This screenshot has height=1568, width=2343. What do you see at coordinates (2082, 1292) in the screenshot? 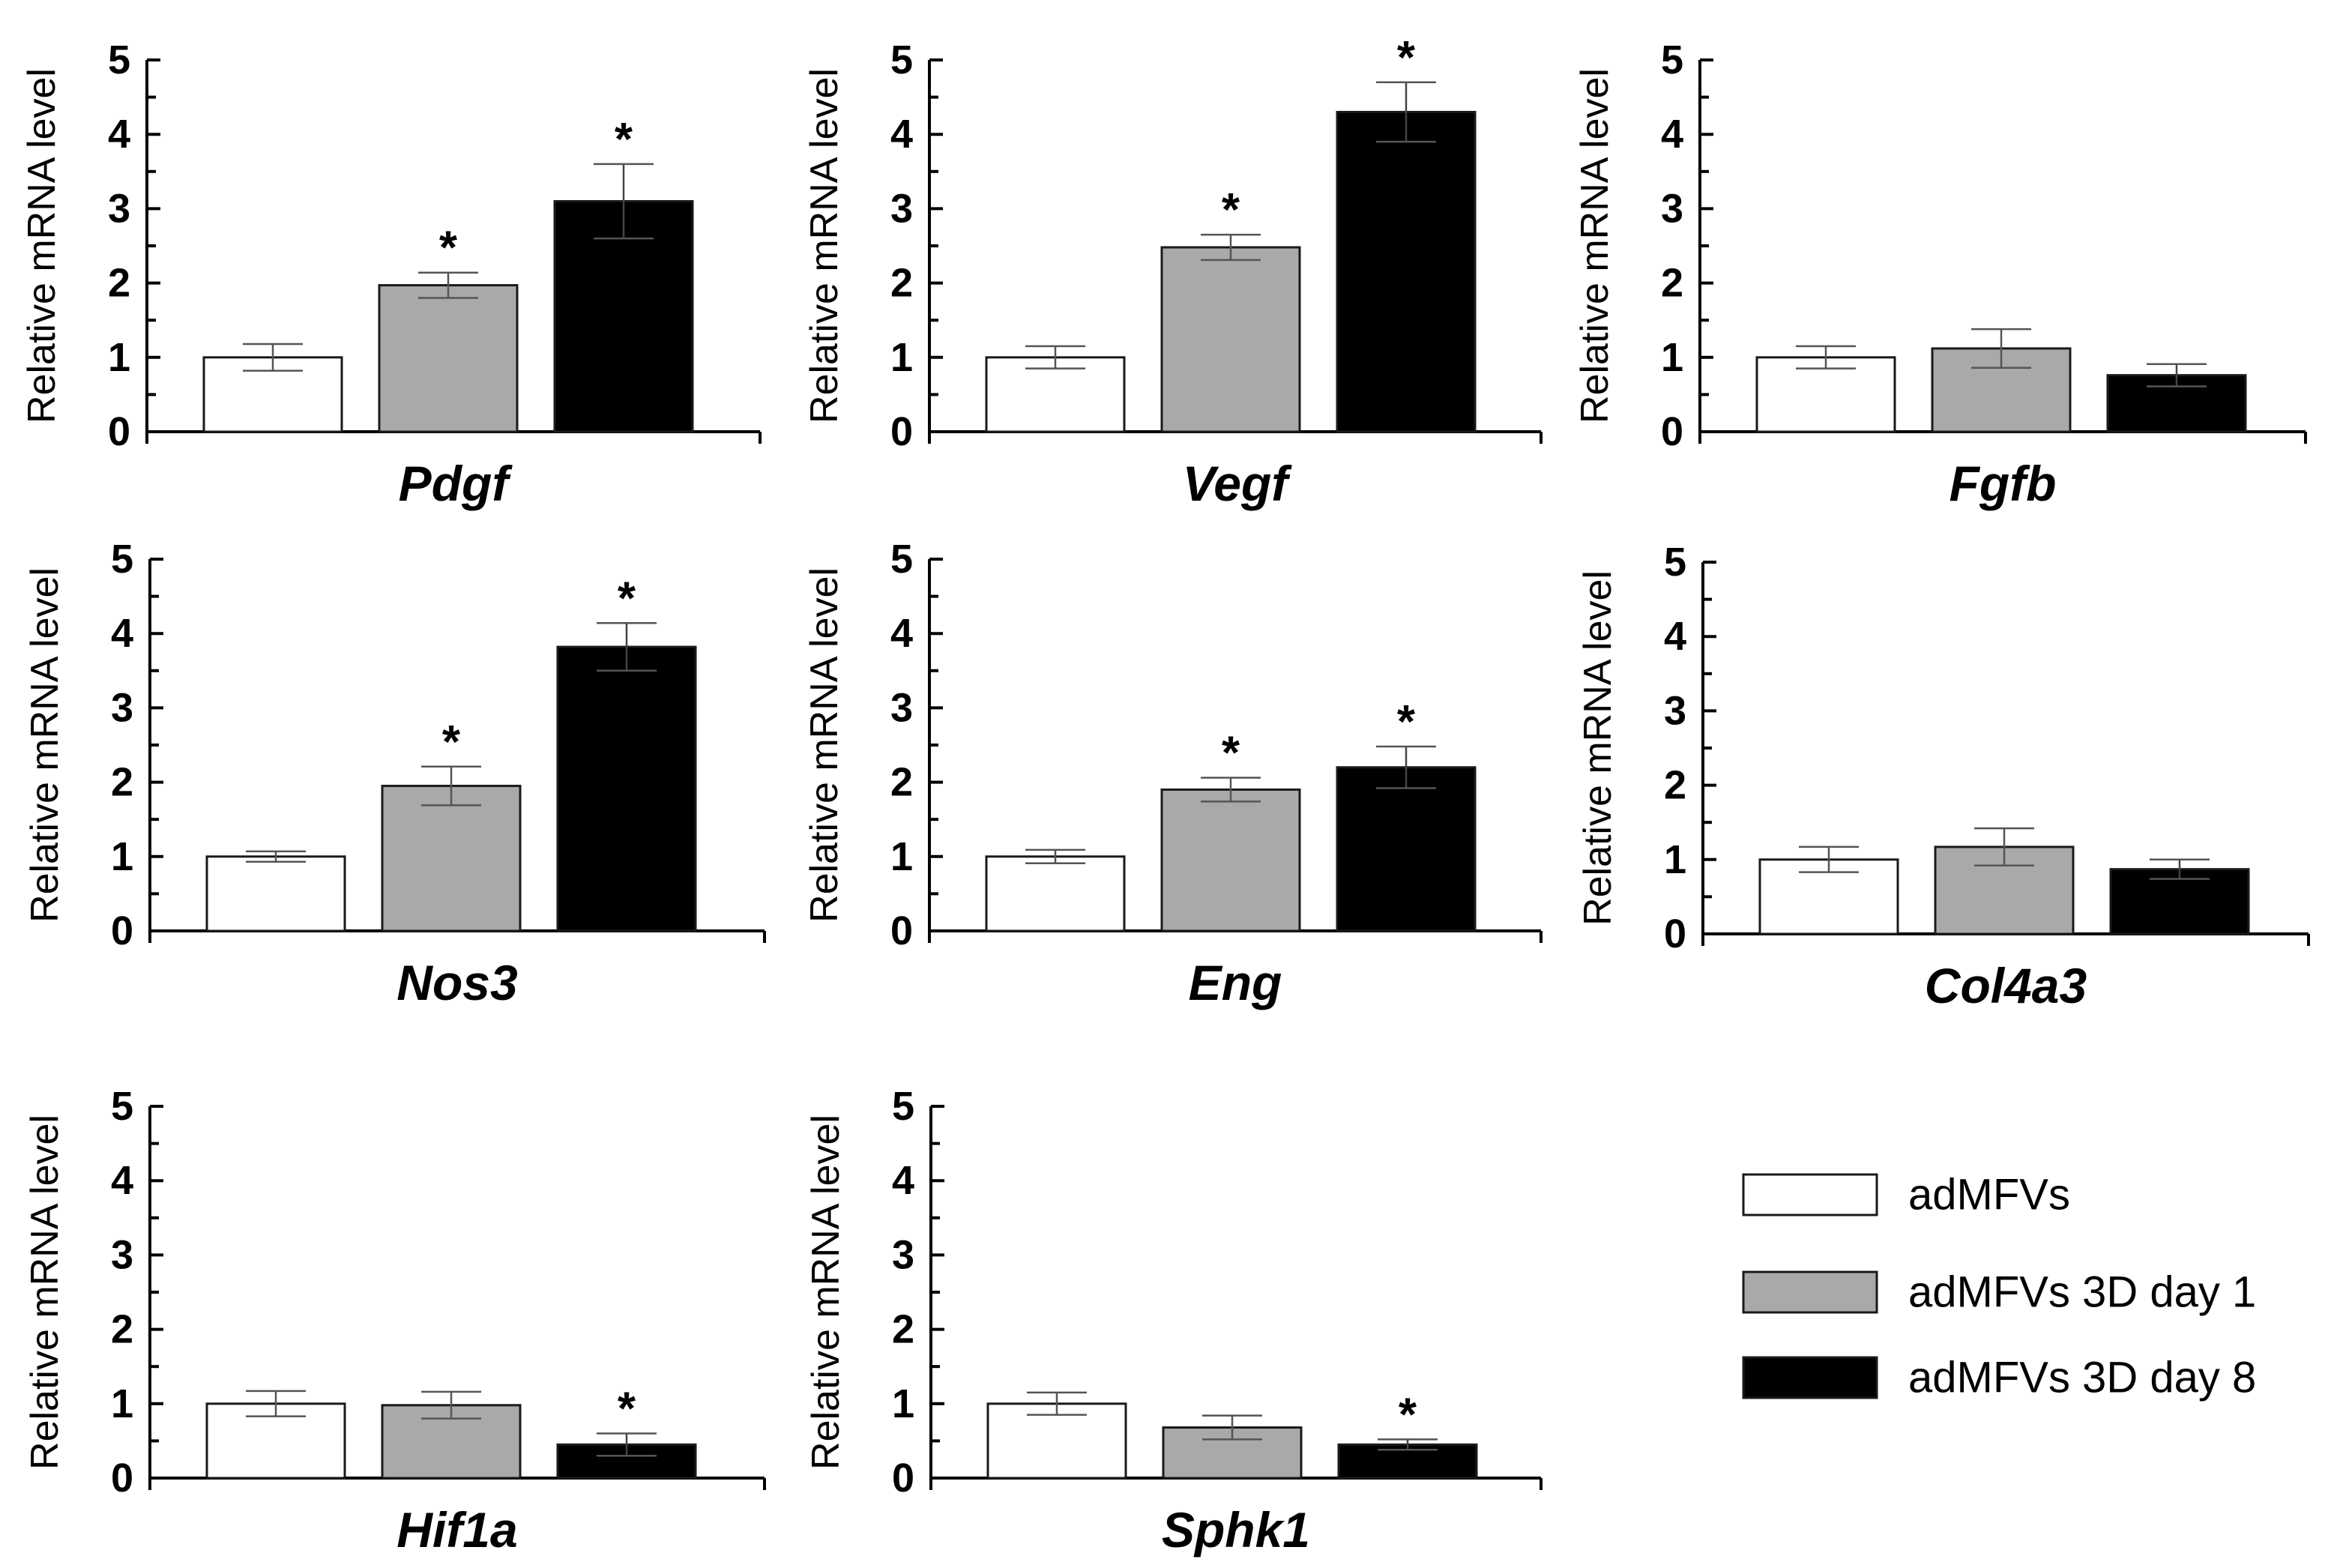
I see `legend-label: adMFVs 3D day 1` at bounding box center [2082, 1292].